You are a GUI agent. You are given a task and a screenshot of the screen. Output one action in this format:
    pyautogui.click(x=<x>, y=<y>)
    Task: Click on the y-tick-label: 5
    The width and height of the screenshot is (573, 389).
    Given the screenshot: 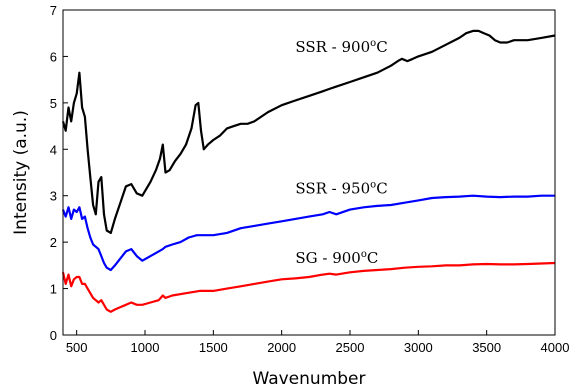 What is the action you would take?
    pyautogui.click(x=53, y=103)
    